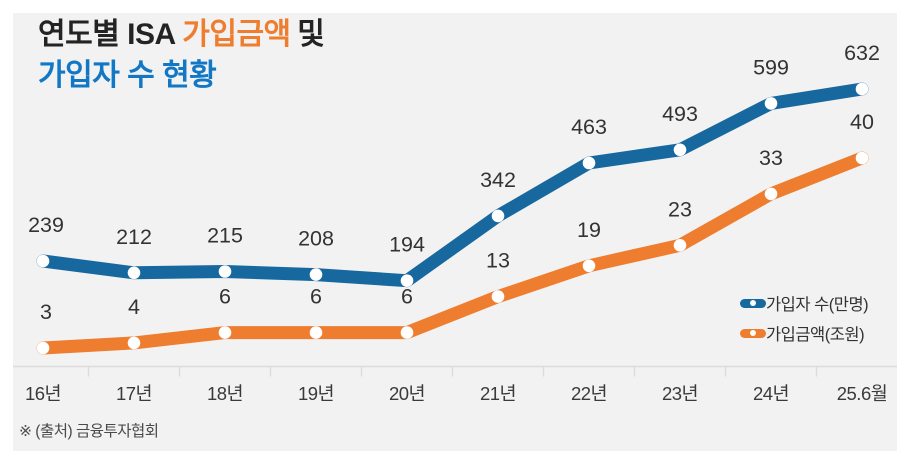 The image size is (910, 468). I want to click on data-value-label: 342, so click(498, 180).